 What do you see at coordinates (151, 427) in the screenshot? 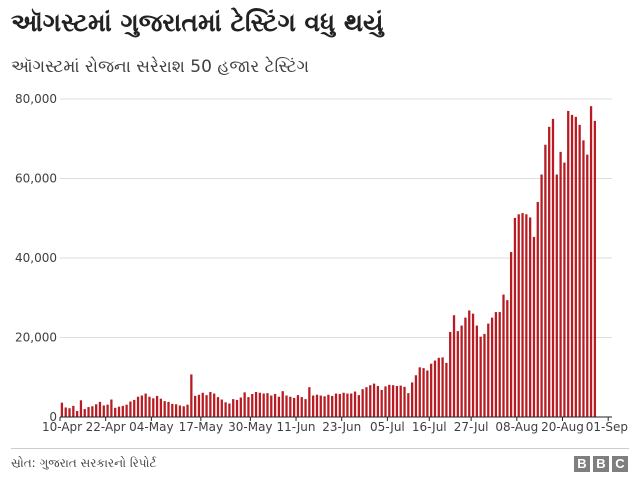
I see `x-tick-label: 04-May` at bounding box center [151, 427].